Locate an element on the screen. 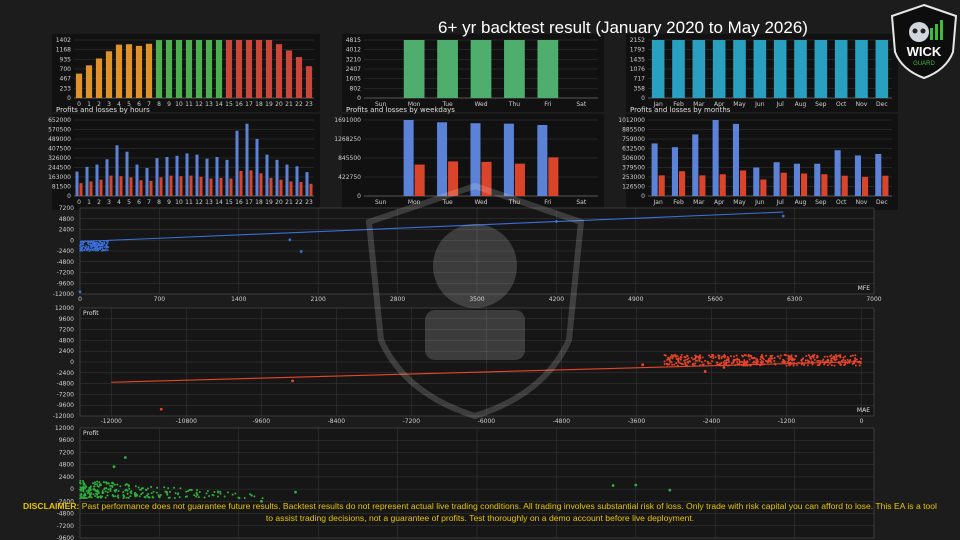 This screenshot has height=540, width=960. pl-hours-xtick: 0 is located at coordinates (79, 202).